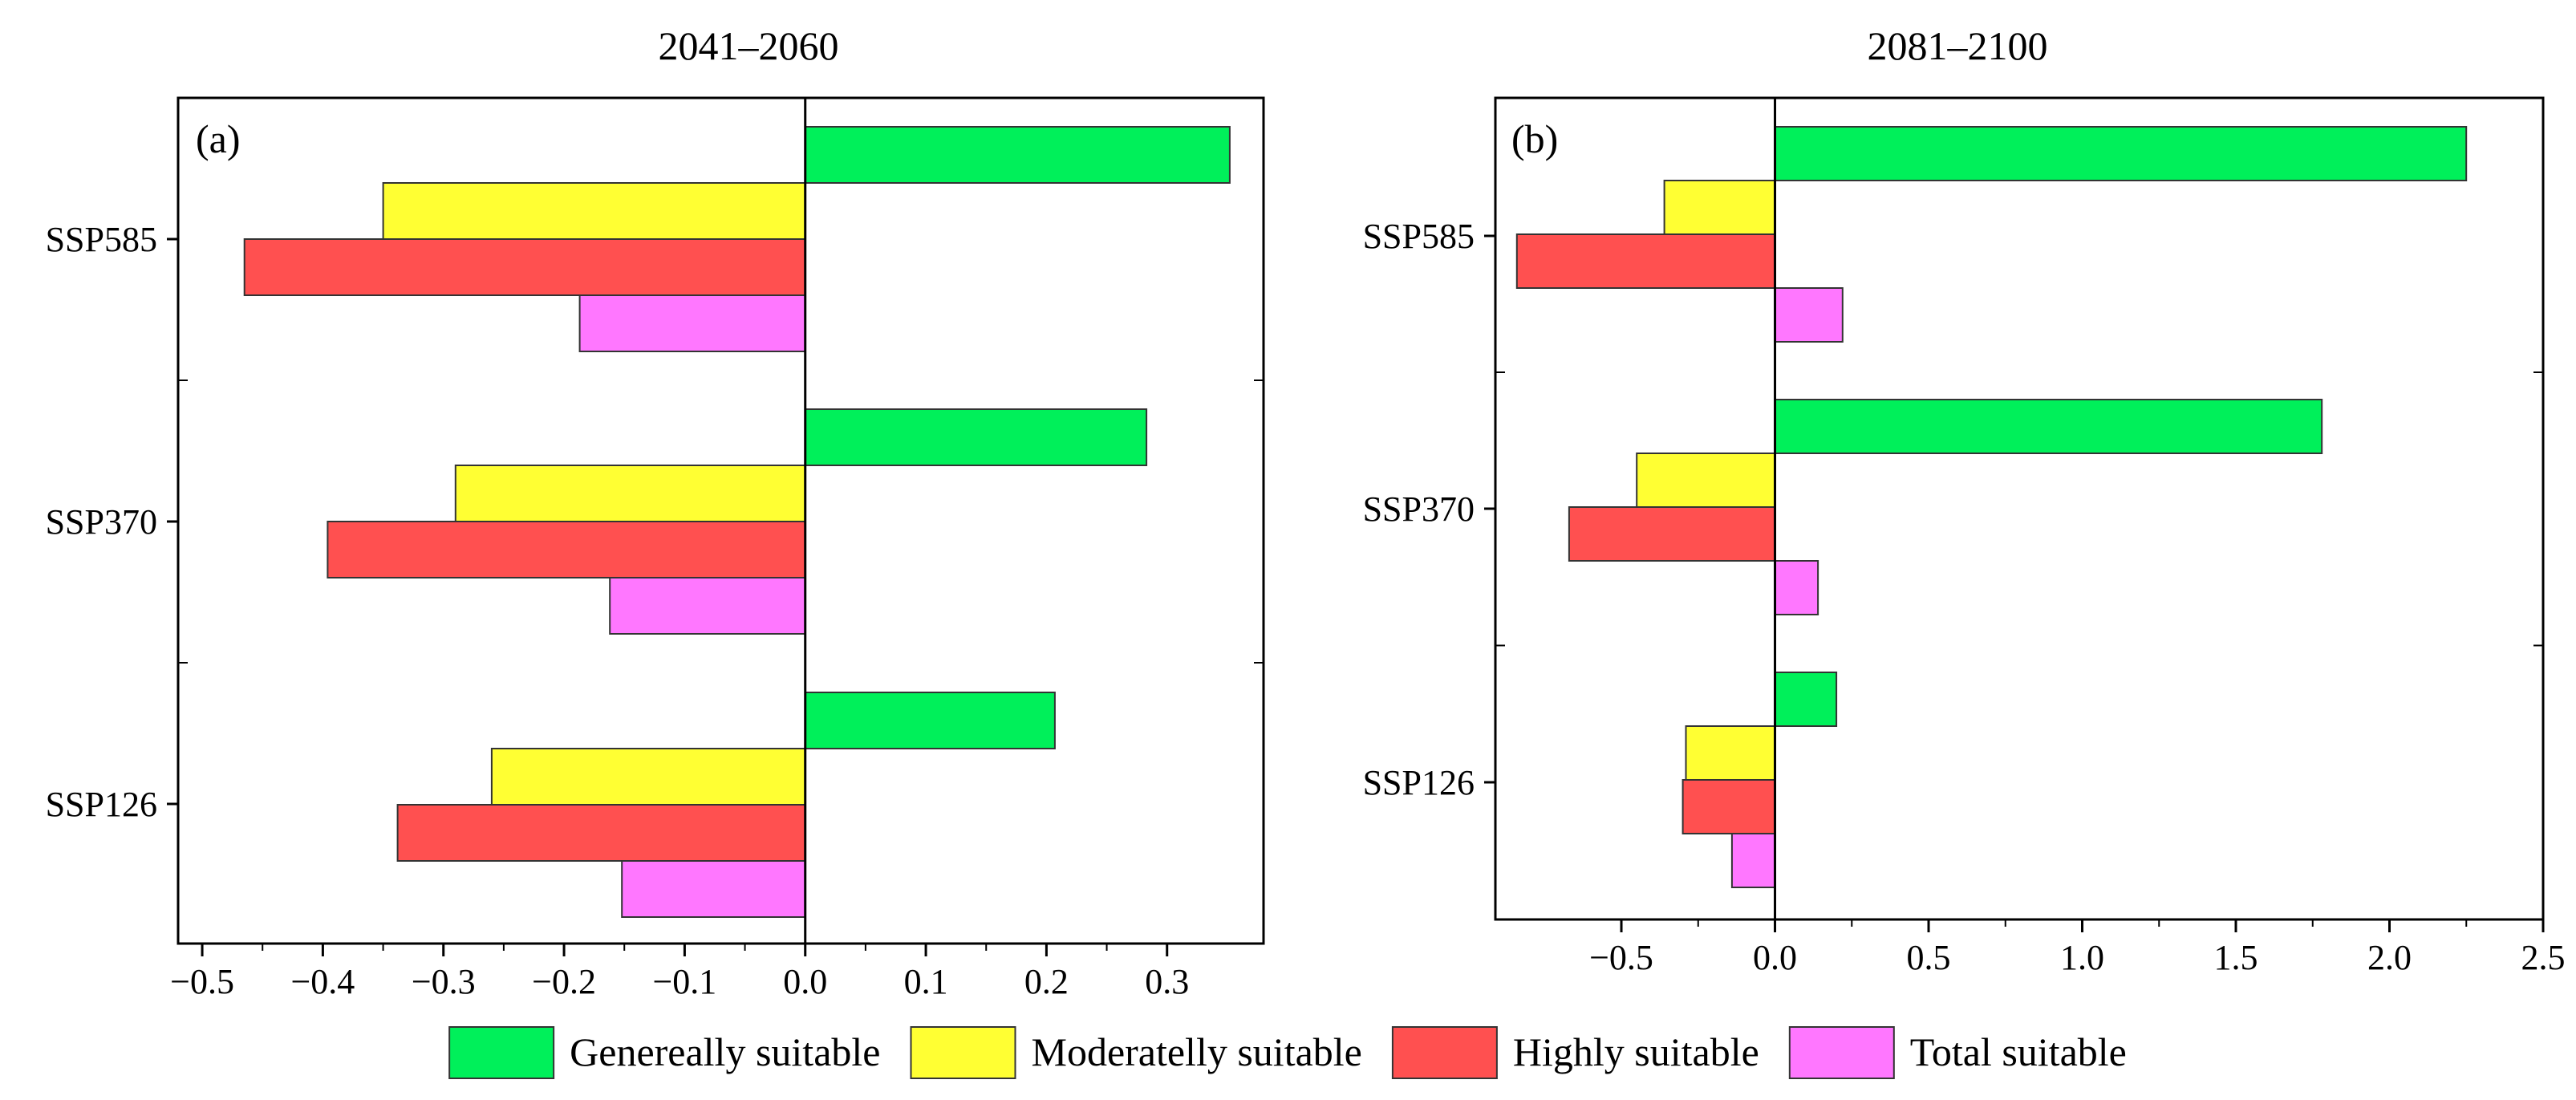 This screenshot has height=1100, width=2576. I want to click on x-tick-label: −0.2, so click(564, 982).